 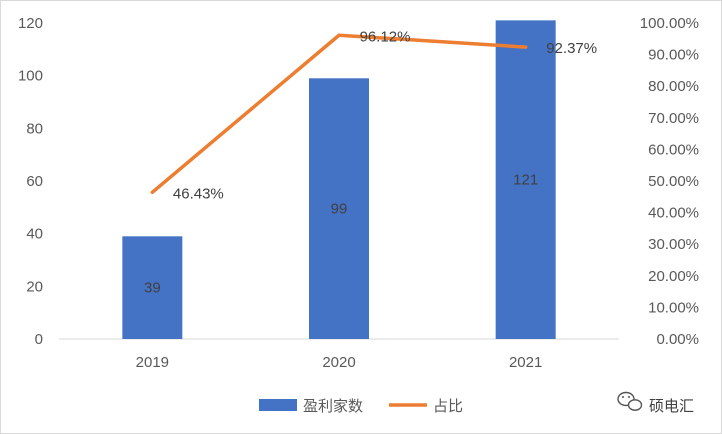 What do you see at coordinates (669, 23) in the screenshot?
I see `right-tick-label: 100.00%` at bounding box center [669, 23].